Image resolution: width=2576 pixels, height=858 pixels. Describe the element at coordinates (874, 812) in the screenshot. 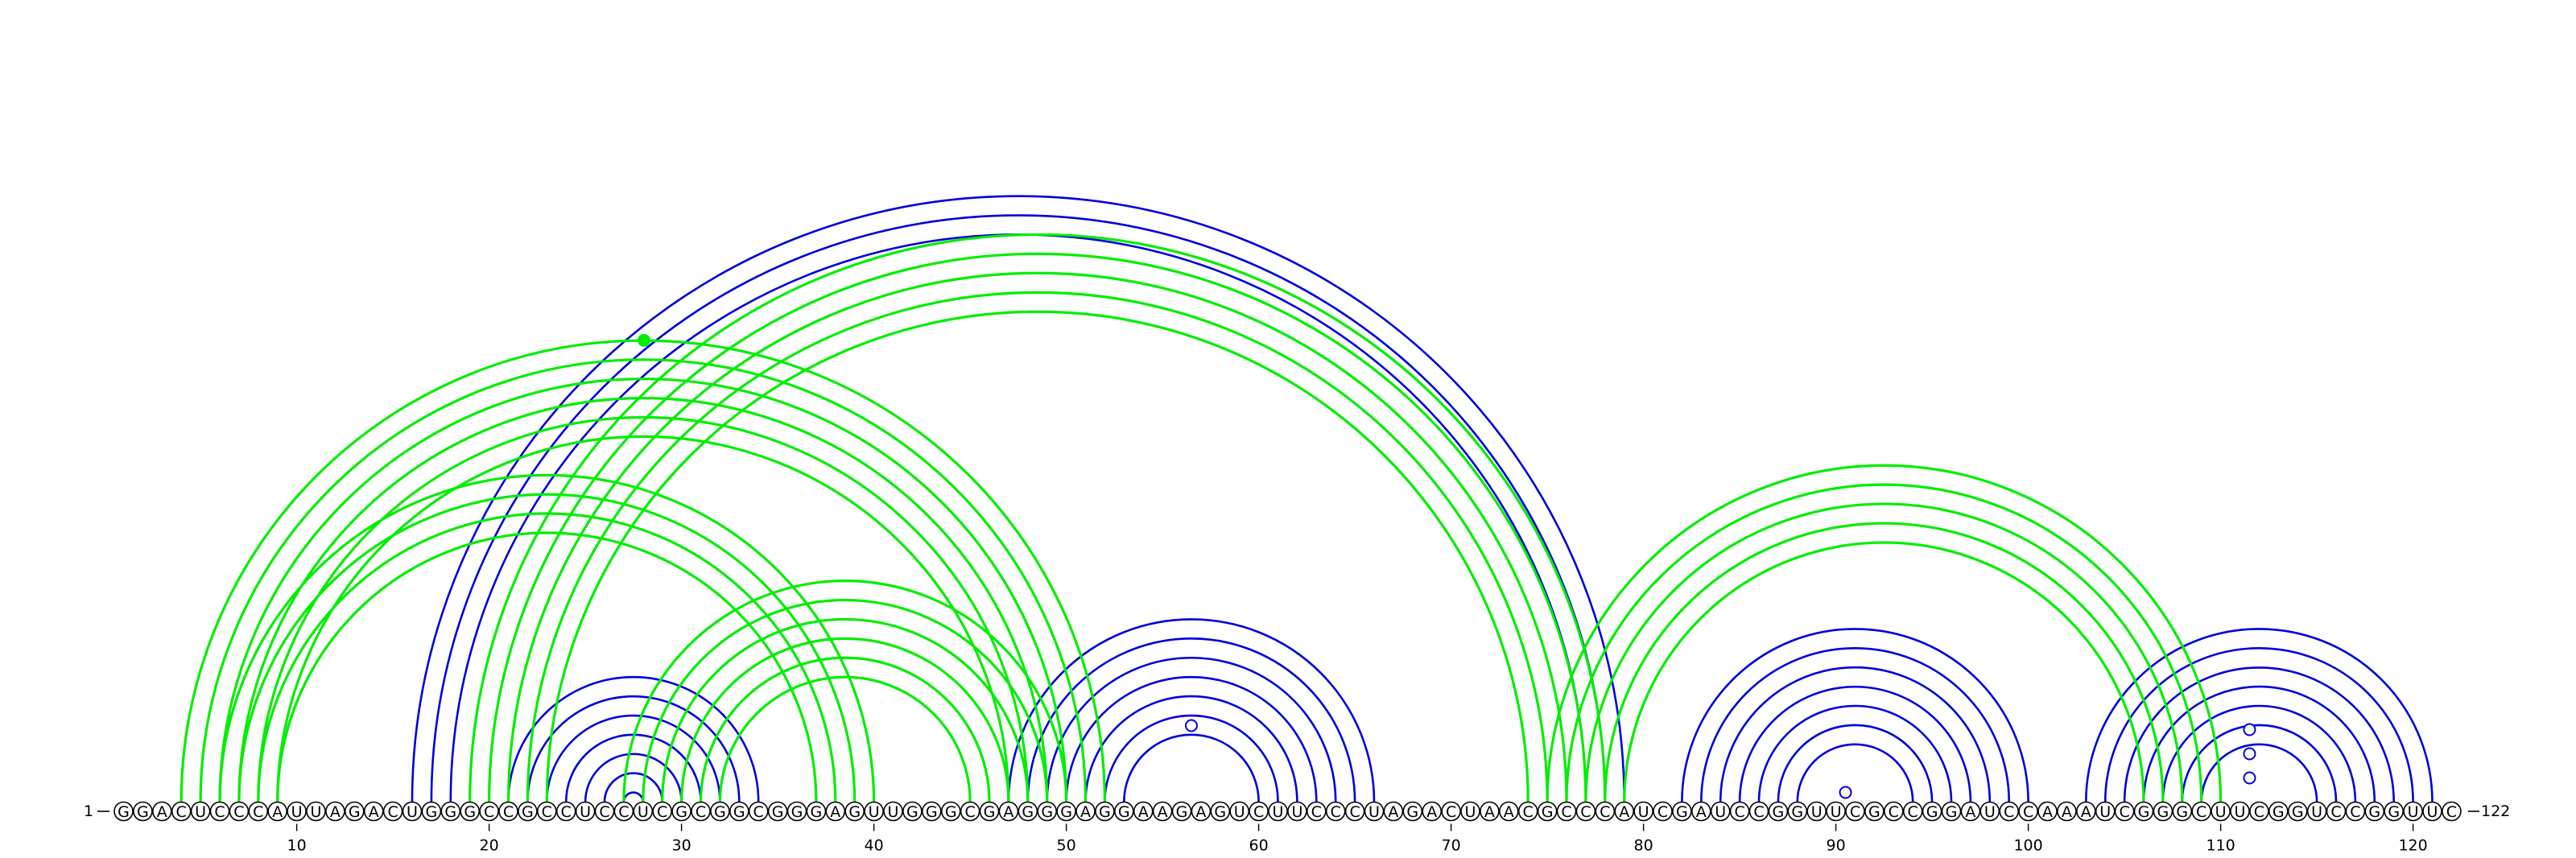

I see `nucleotide-40-letter: U` at that location.